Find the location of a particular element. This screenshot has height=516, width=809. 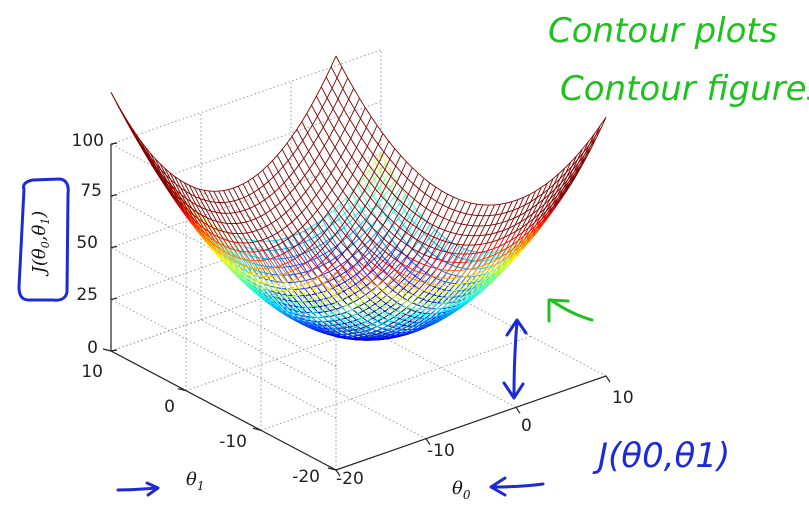

z-tick-label: 50 is located at coordinates (87, 243).